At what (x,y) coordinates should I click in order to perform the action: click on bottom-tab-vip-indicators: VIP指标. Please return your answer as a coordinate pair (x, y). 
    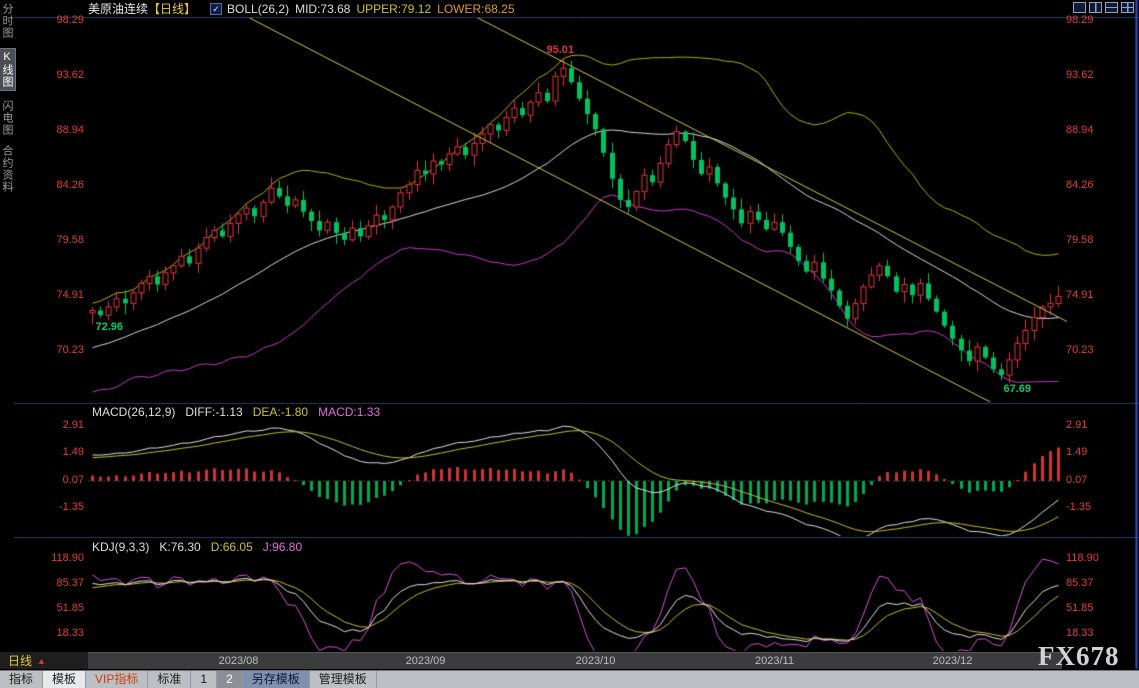
    Looking at the image, I should click on (117, 679).